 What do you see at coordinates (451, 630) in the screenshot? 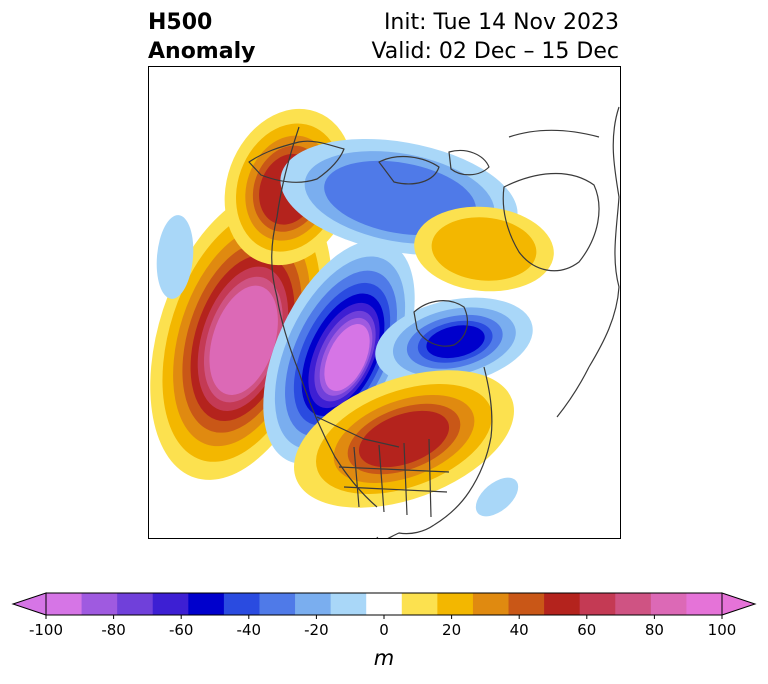
I see `colorbar-tick-label: 20` at bounding box center [451, 630].